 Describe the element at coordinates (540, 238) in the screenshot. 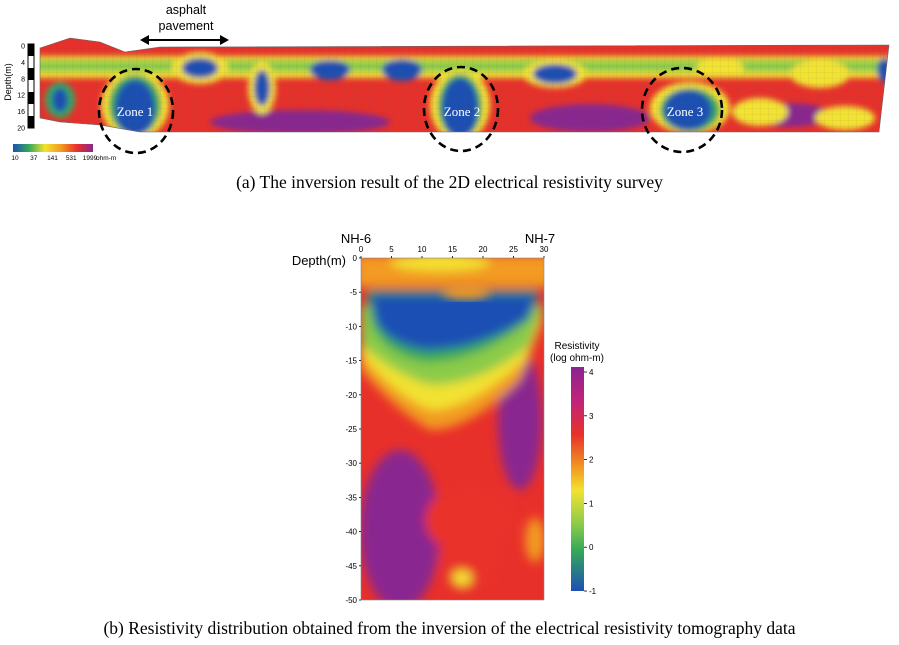

I see `nh7-label: NH-7` at that location.